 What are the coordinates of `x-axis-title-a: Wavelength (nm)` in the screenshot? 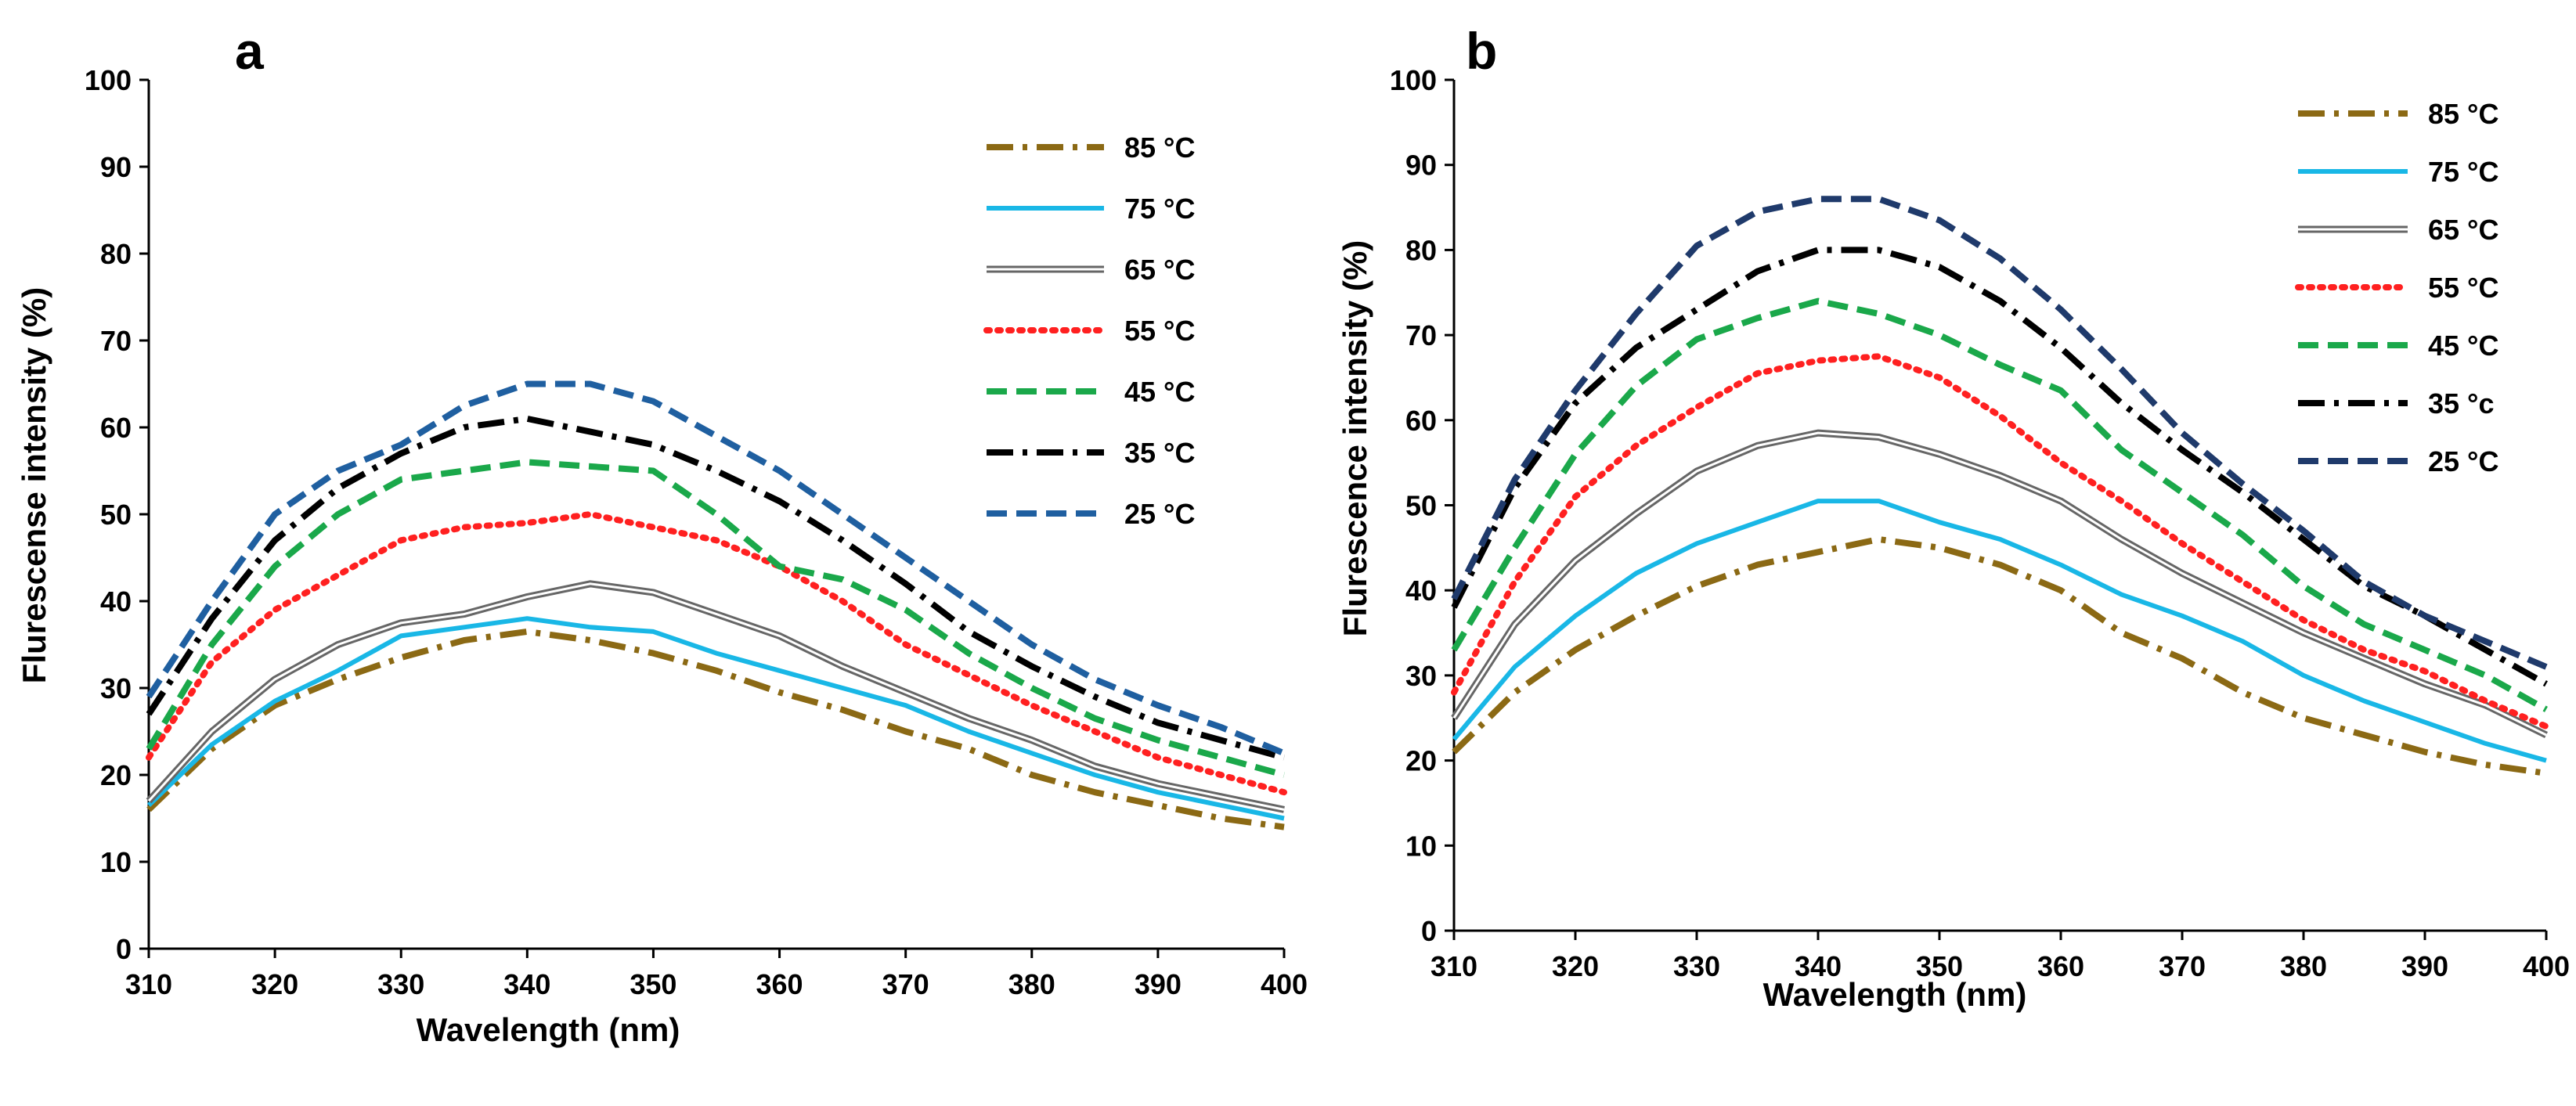 It's located at (548, 1029).